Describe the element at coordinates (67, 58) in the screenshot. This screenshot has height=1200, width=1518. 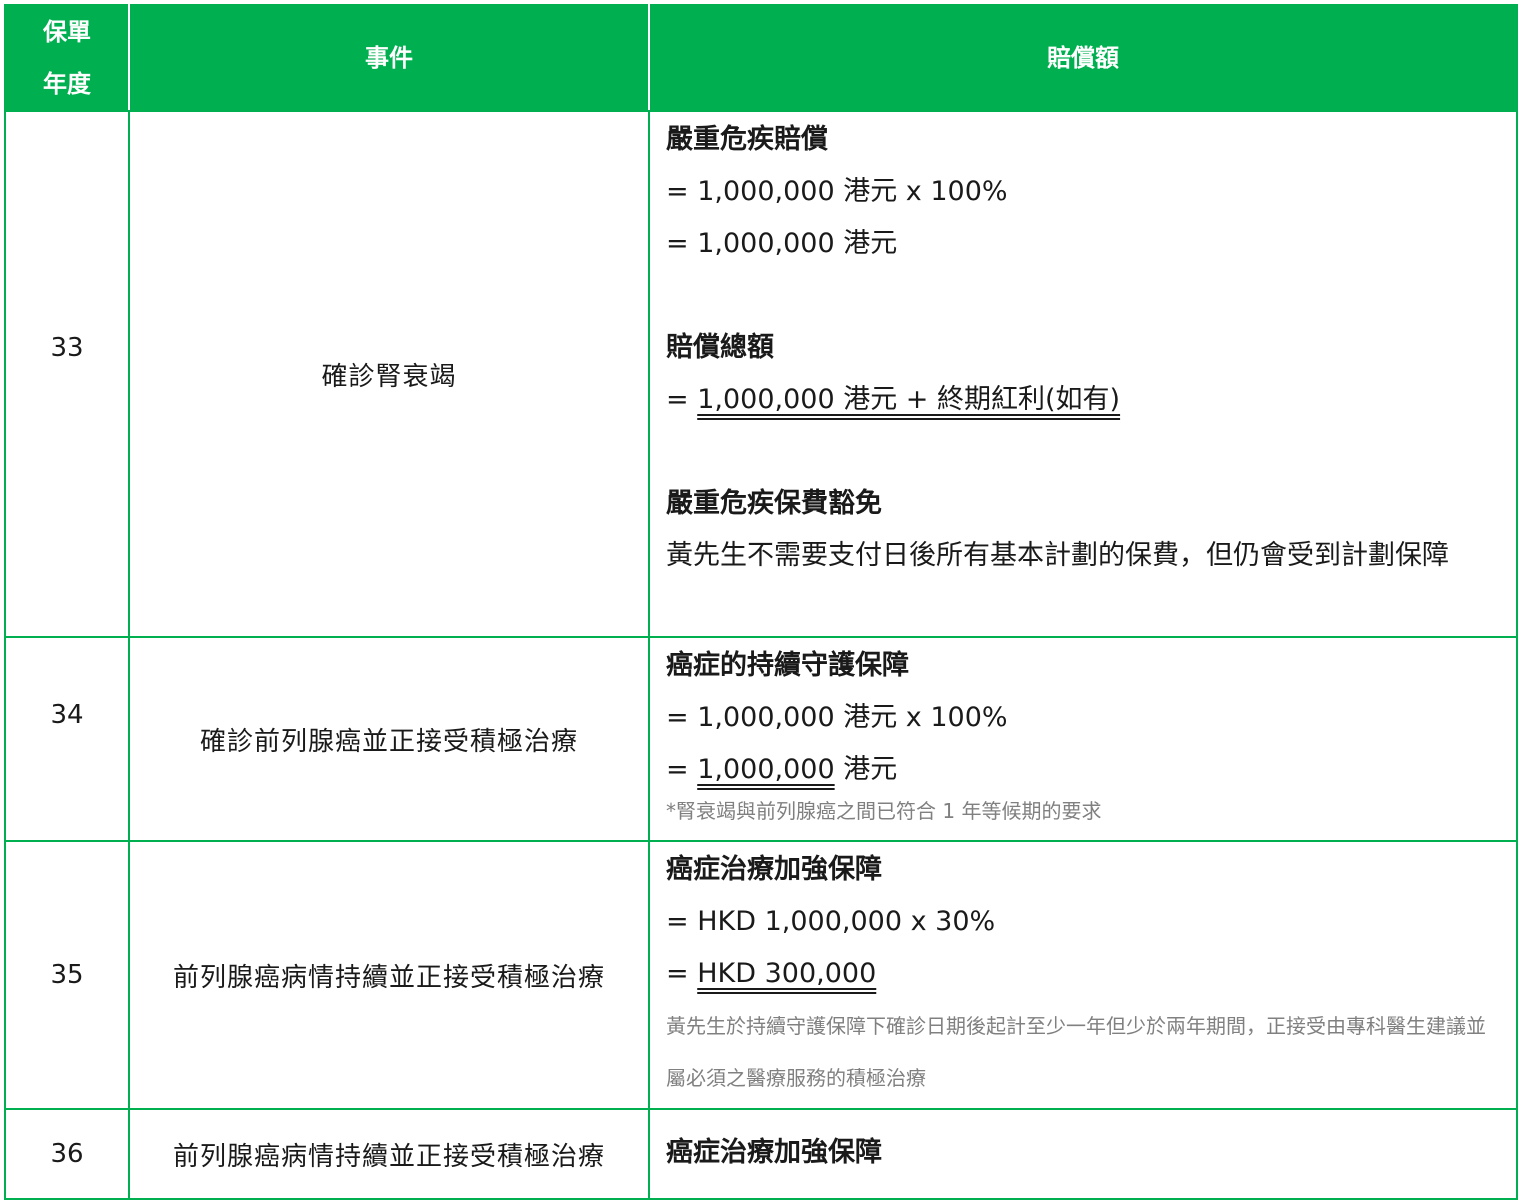
I see `header-policy-year: 保單 年度` at that location.